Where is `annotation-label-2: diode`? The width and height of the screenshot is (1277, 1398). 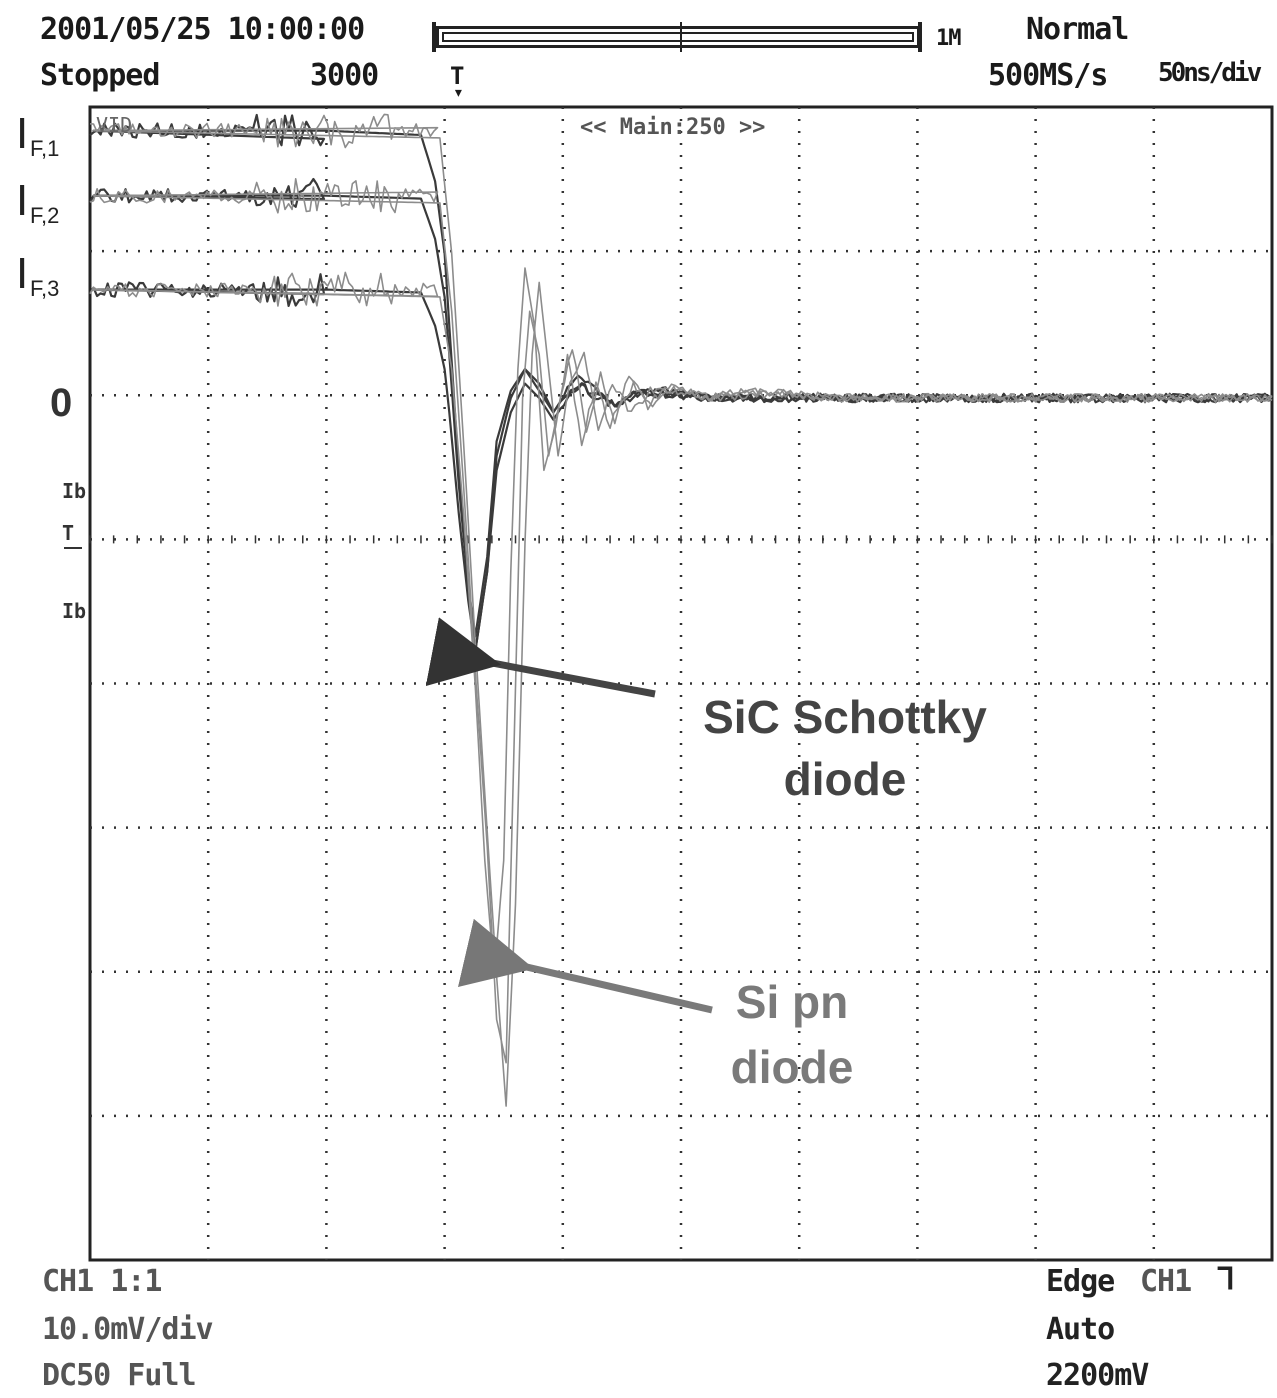 annotation-label-2: diode is located at coordinates (792, 1067).